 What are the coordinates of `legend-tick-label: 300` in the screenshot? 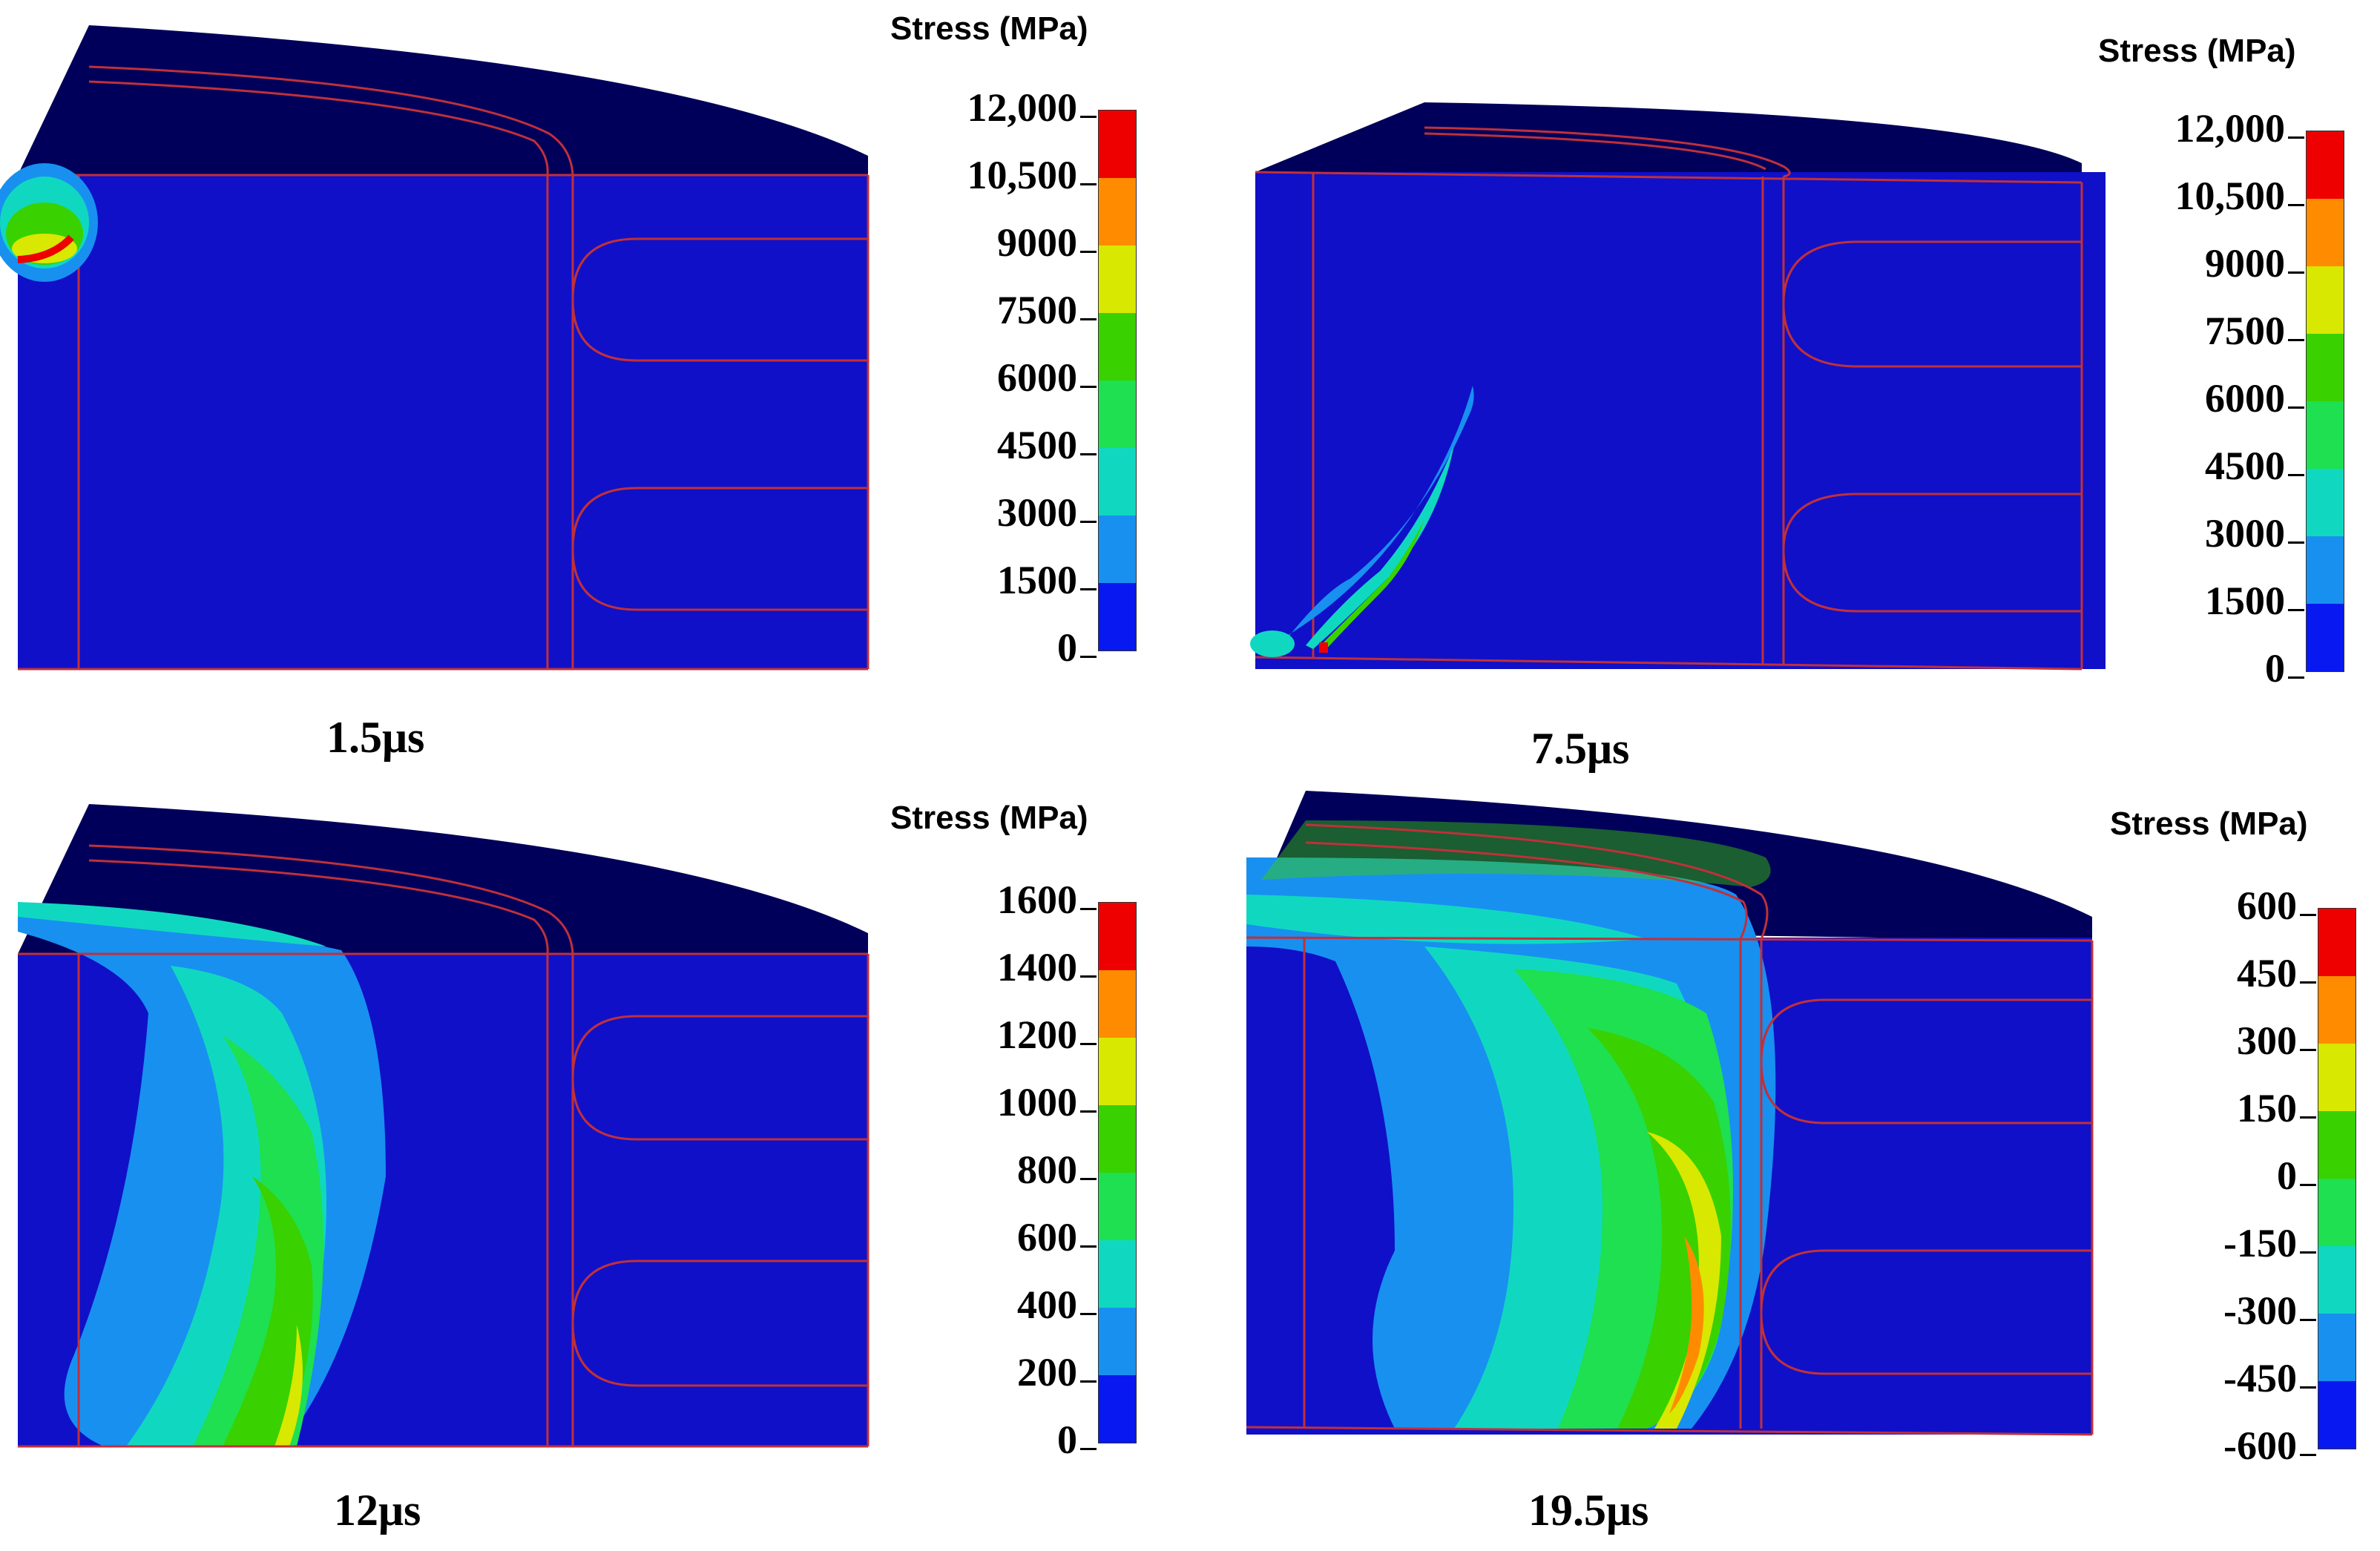 It's located at (2267, 1040).